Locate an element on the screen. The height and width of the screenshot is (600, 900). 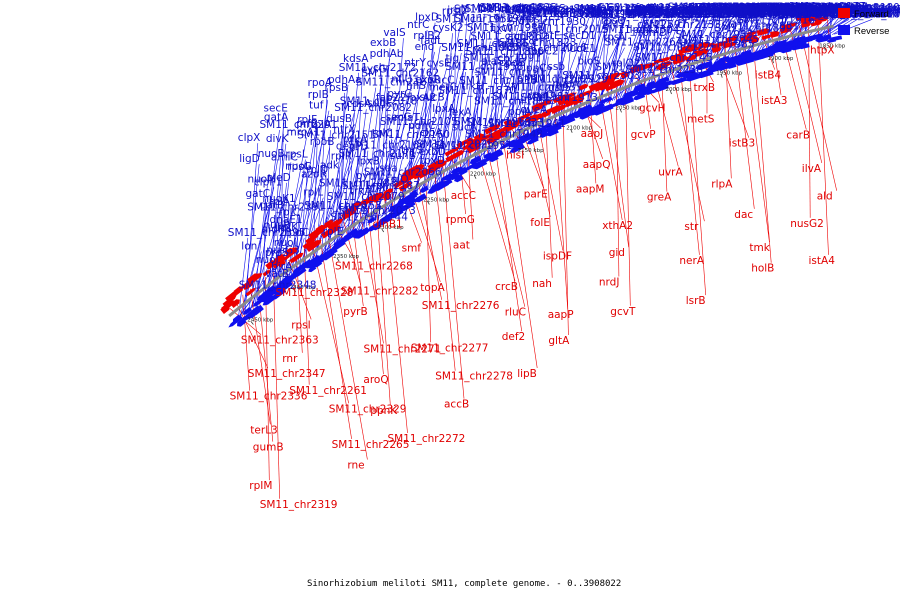
forward-gene-label: ald is located at coordinates (825, 197).